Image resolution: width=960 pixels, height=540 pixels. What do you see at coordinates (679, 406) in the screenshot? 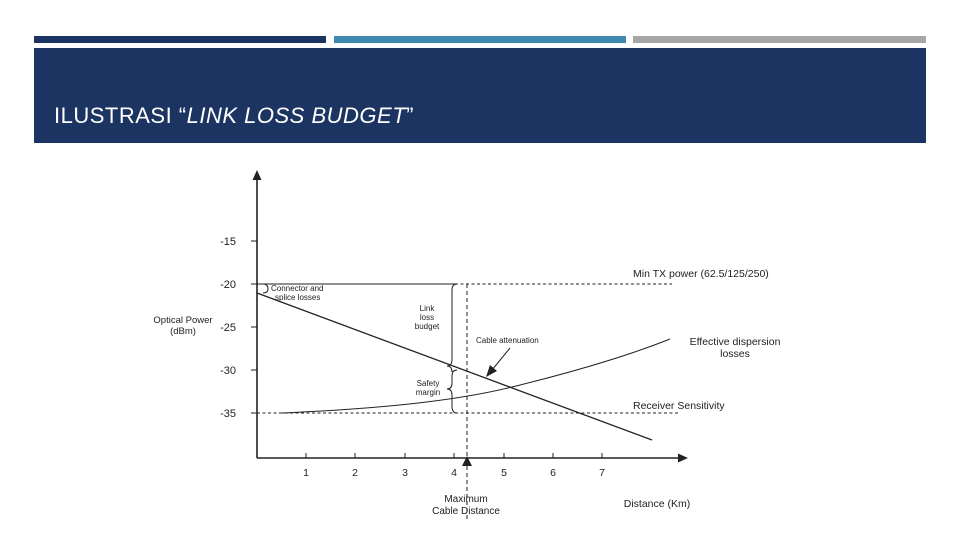
I see `receiver-sensitivity-label: Receiver Sensitivity` at bounding box center [679, 406].